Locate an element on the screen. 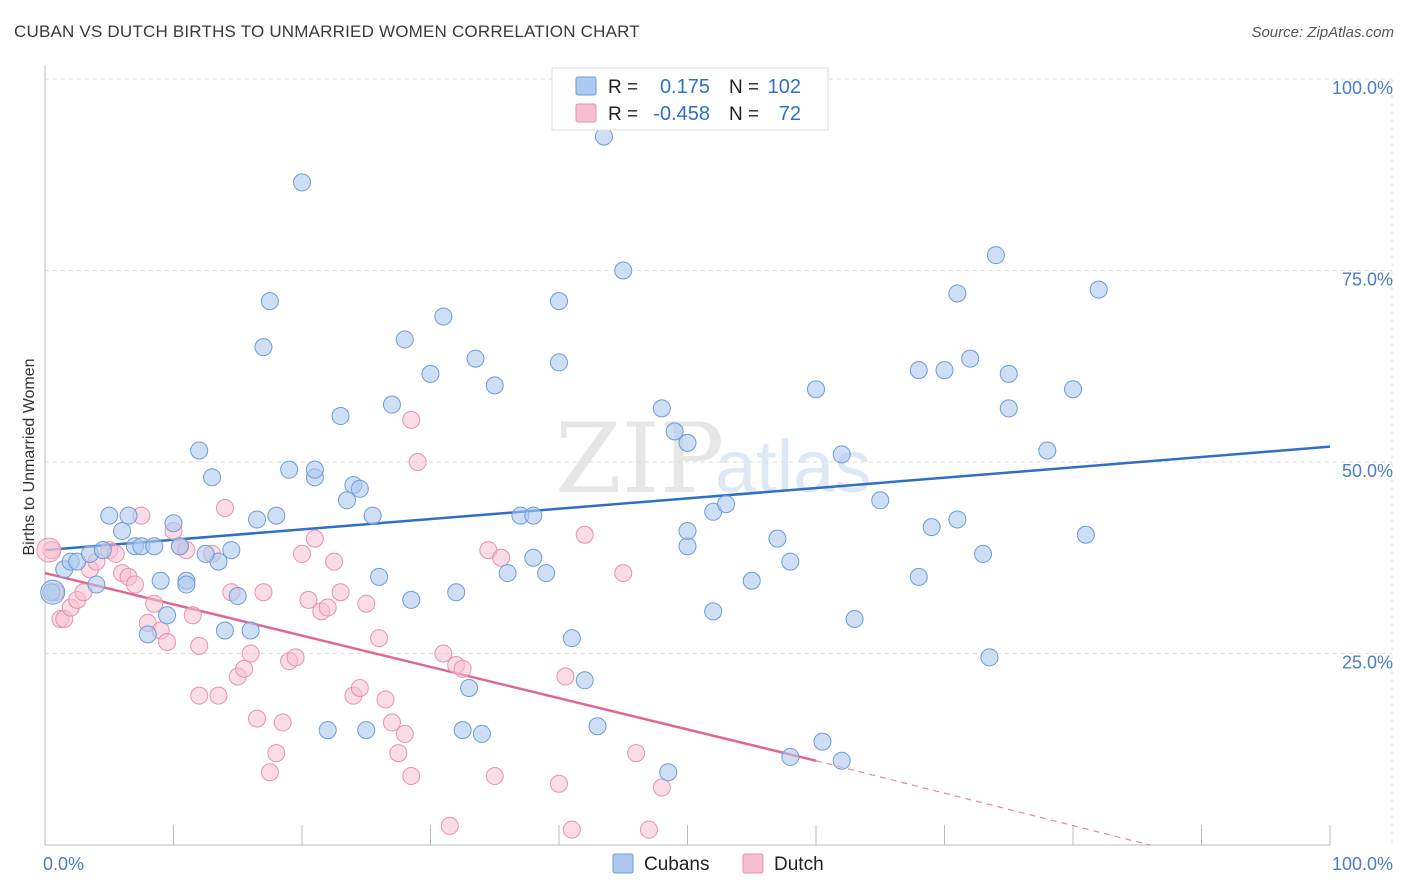 The width and height of the screenshot is (1406, 892). legend-r-label-dutch: R = is located at coordinates (623, 114).